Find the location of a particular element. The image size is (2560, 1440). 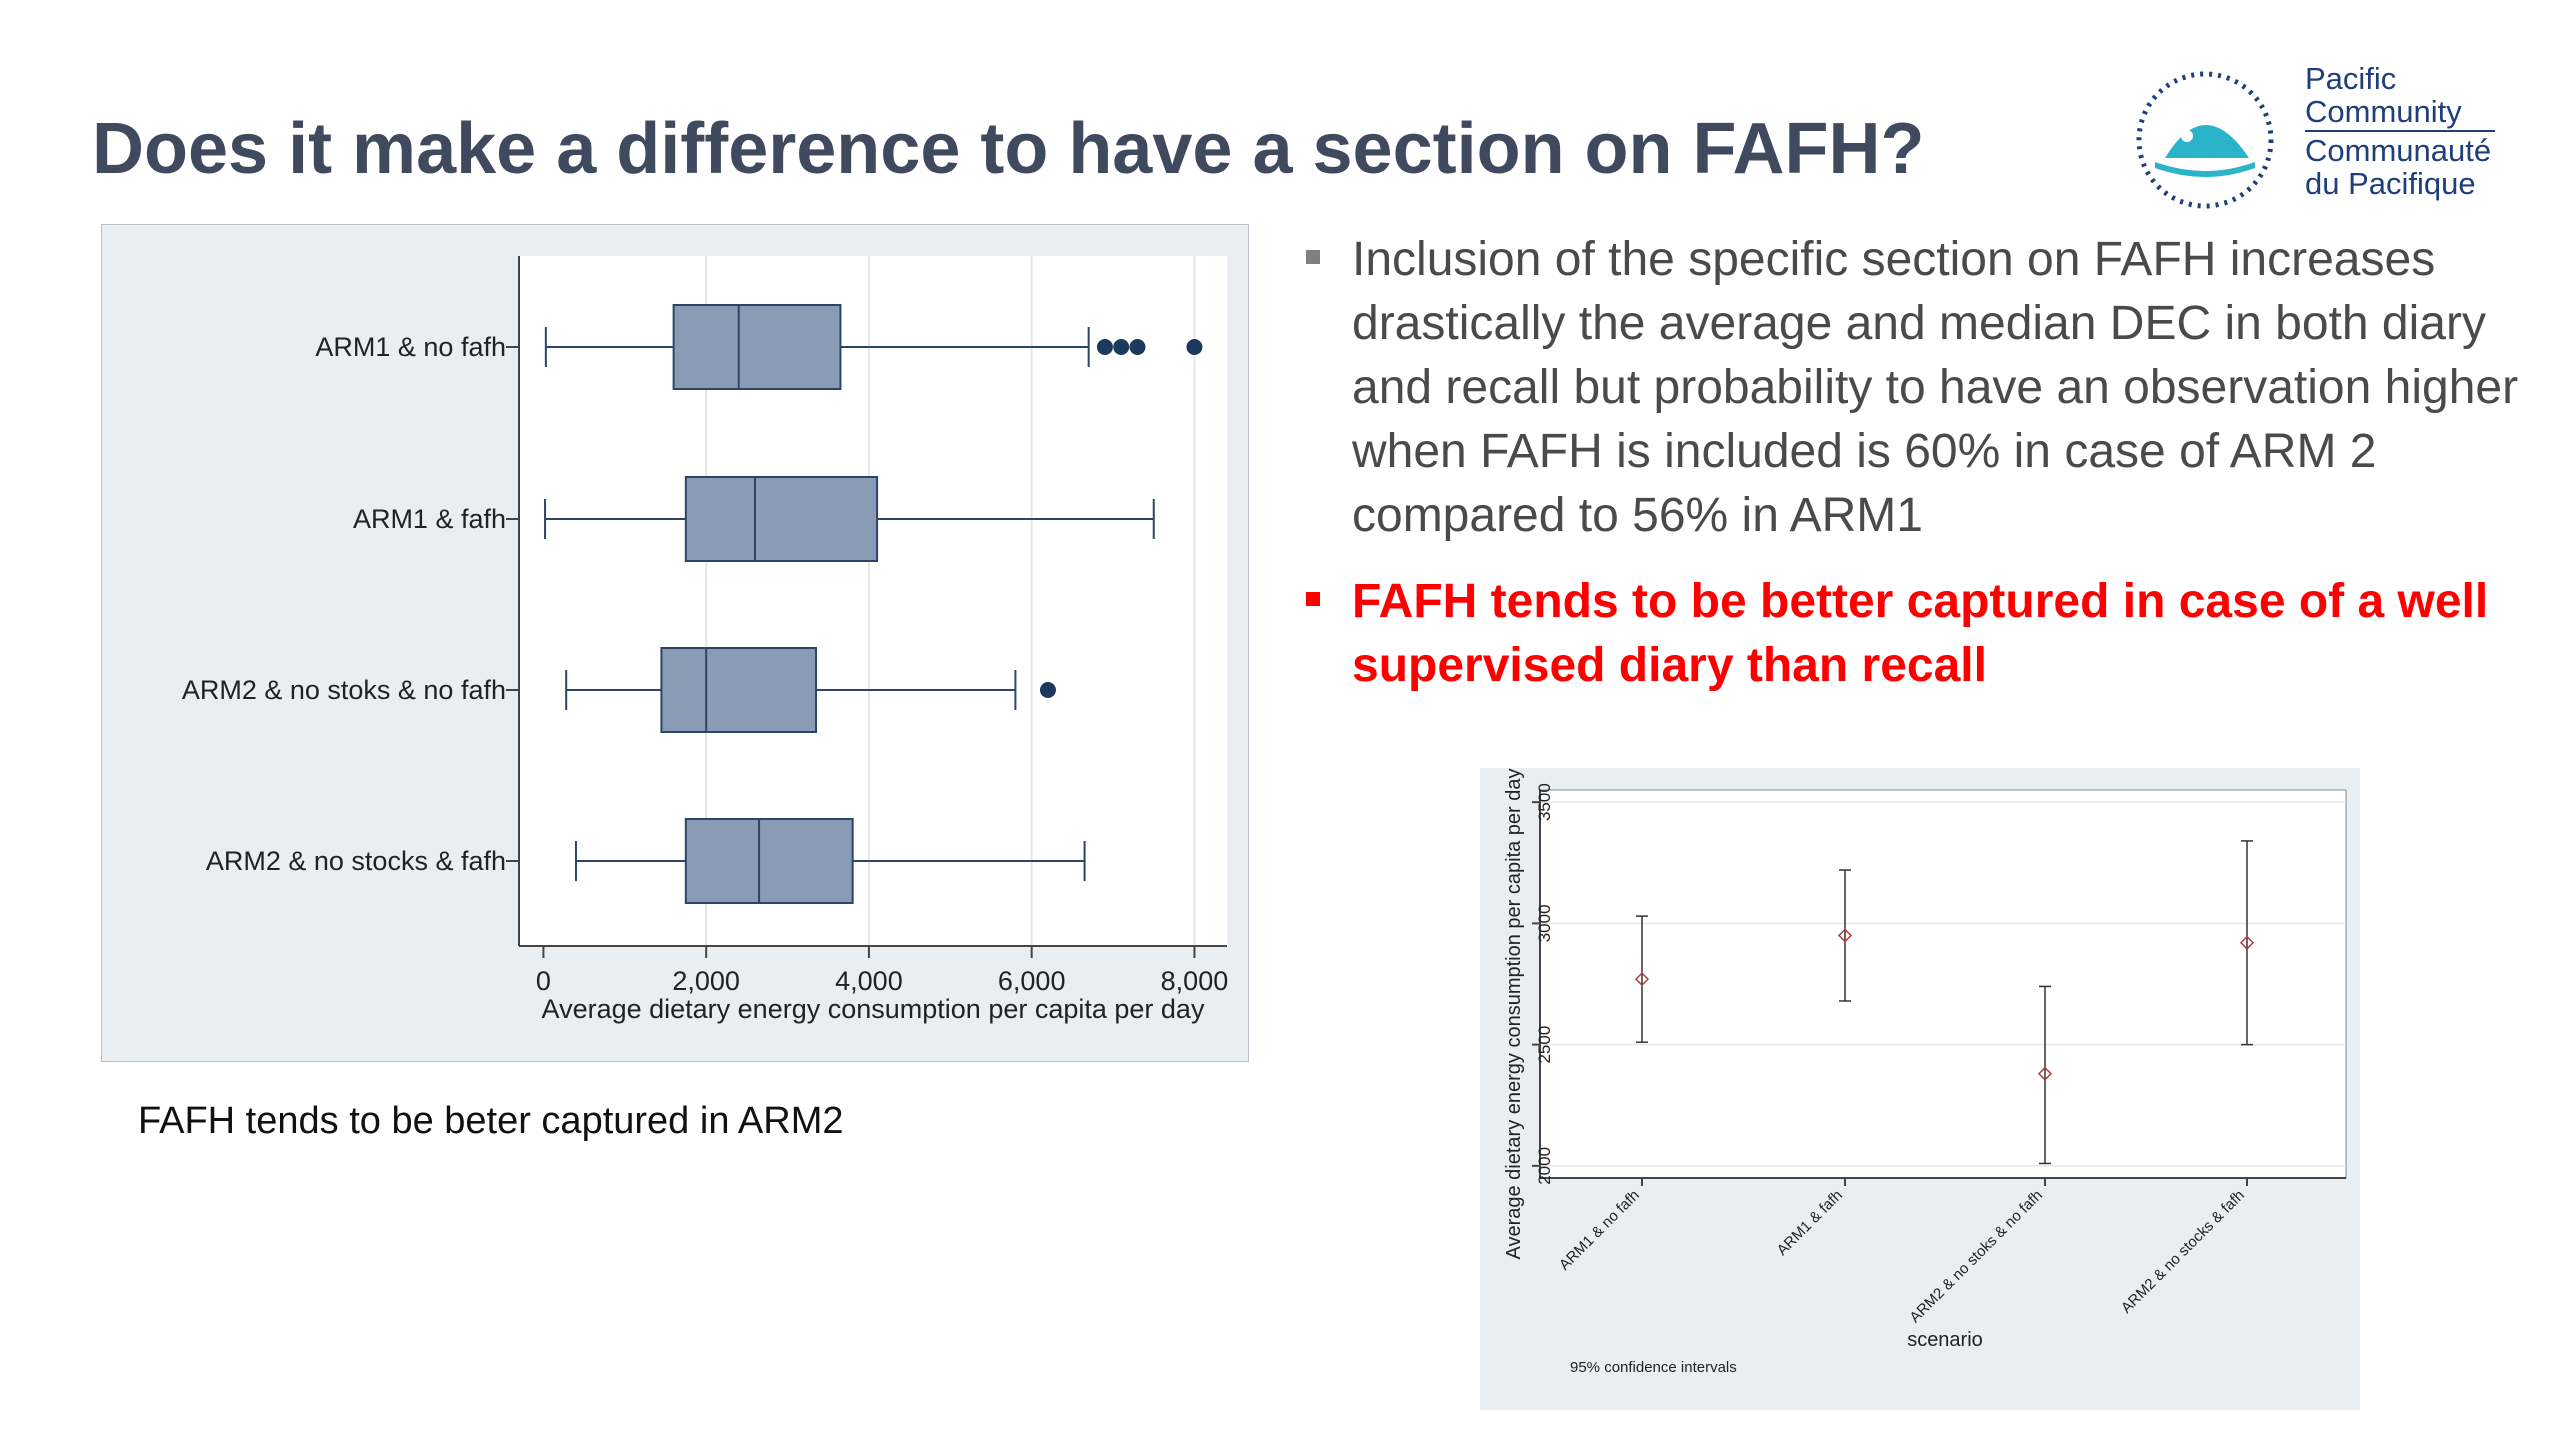

category-label: ARM2 & no stocks & fafh is located at coordinates (356, 861).